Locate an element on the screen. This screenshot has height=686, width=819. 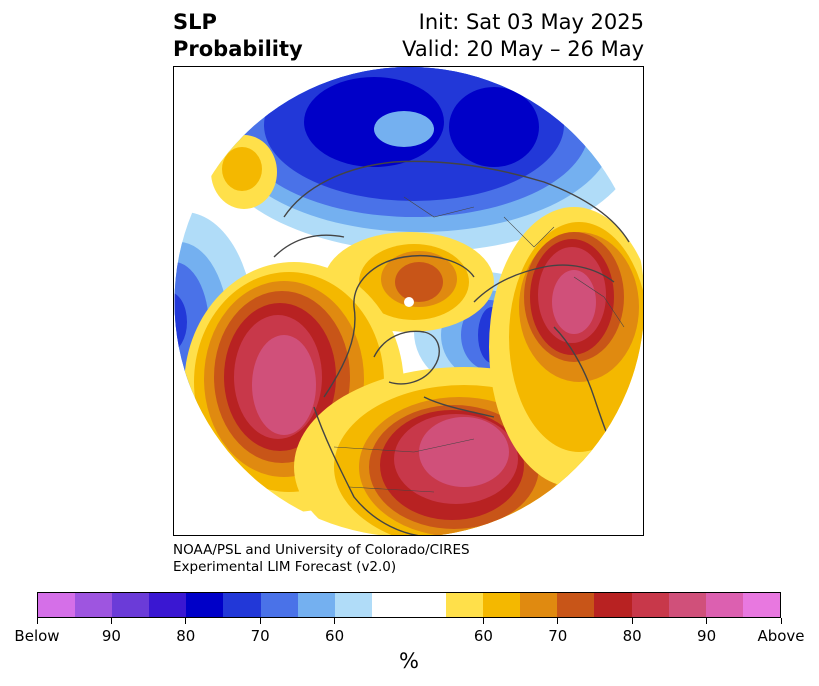
title-quantity: Probability is located at coordinates (238, 49).